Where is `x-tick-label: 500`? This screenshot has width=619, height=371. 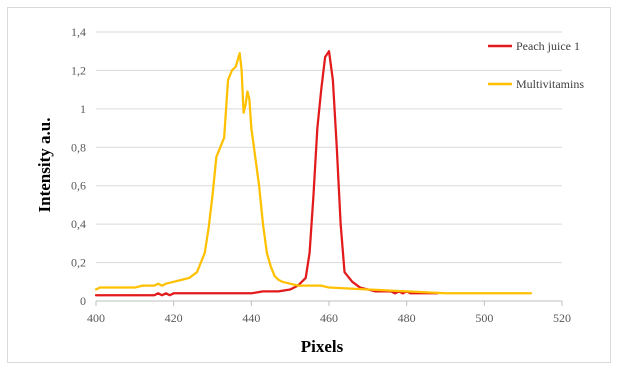
x-tick-label: 500 is located at coordinates (484, 318).